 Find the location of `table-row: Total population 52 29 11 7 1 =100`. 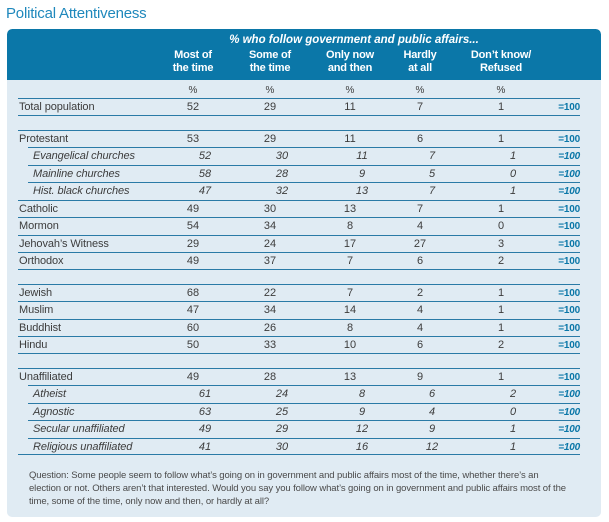

table-row: Total population 52 29 11 7 1 =100 is located at coordinates (299, 107).